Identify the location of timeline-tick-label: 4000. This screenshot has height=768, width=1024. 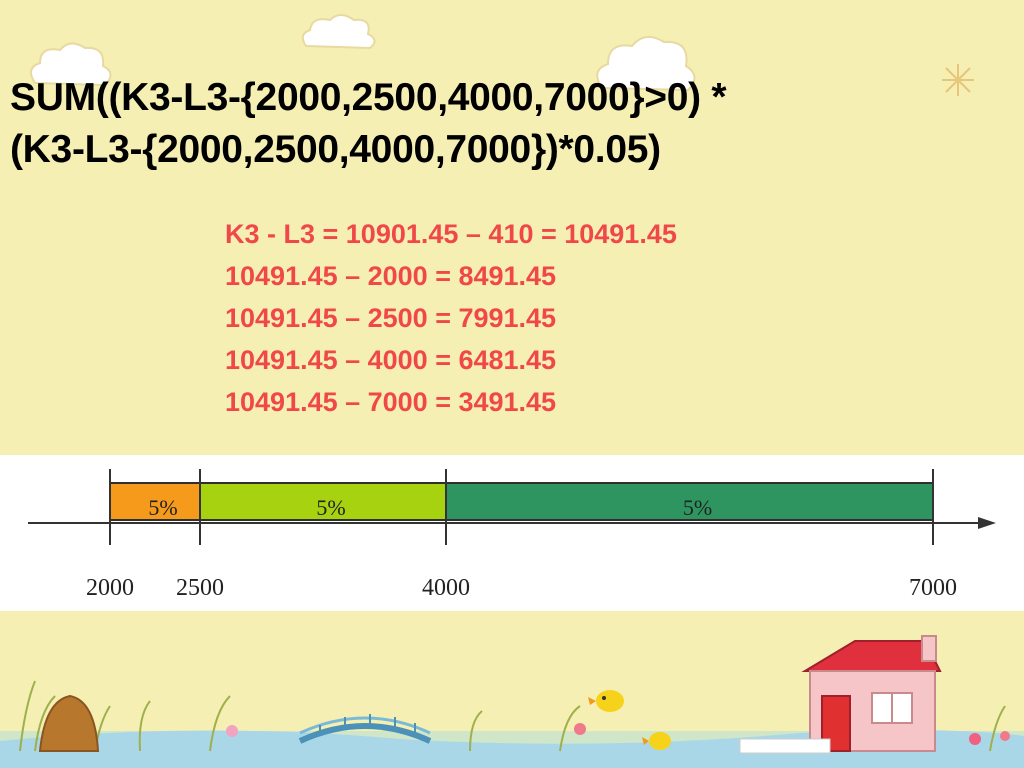
(446, 588).